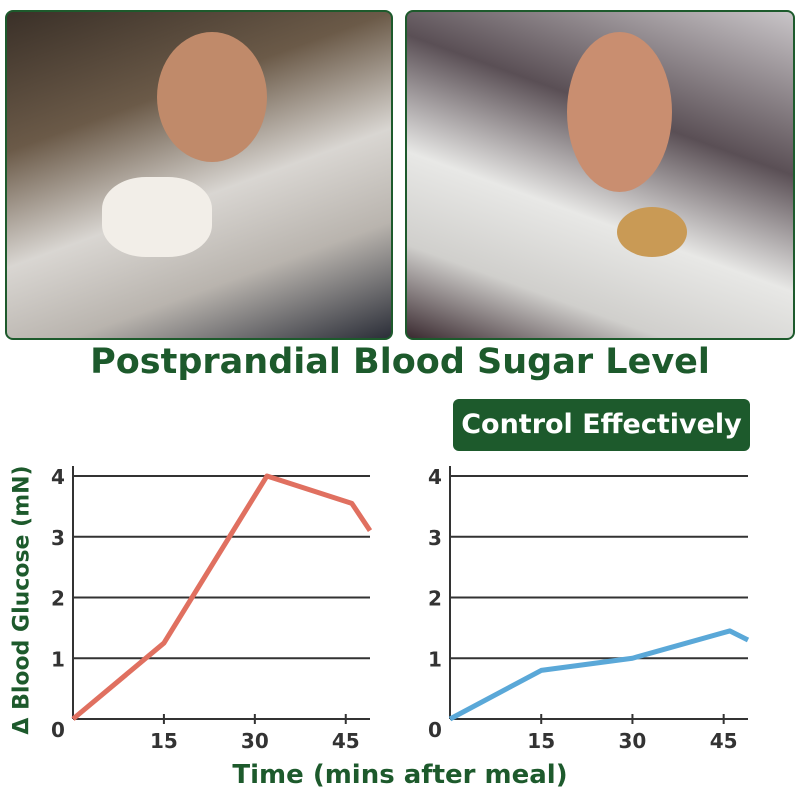 The width and height of the screenshot is (800, 800). I want to click on sandwich, so click(652, 232).